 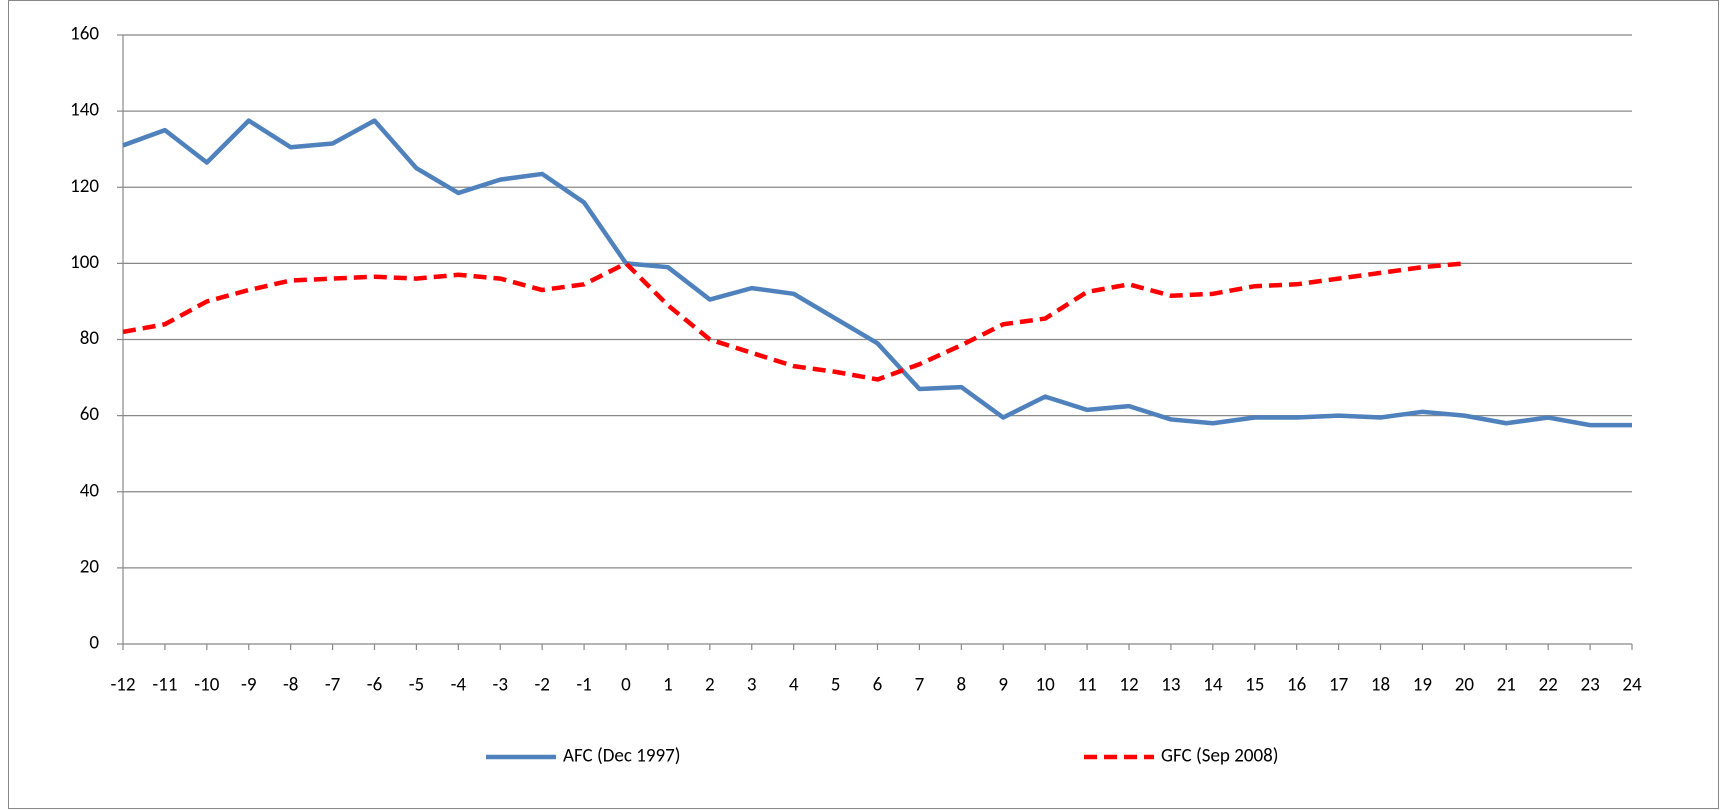 I want to click on line-series, so click(x=793, y=321).